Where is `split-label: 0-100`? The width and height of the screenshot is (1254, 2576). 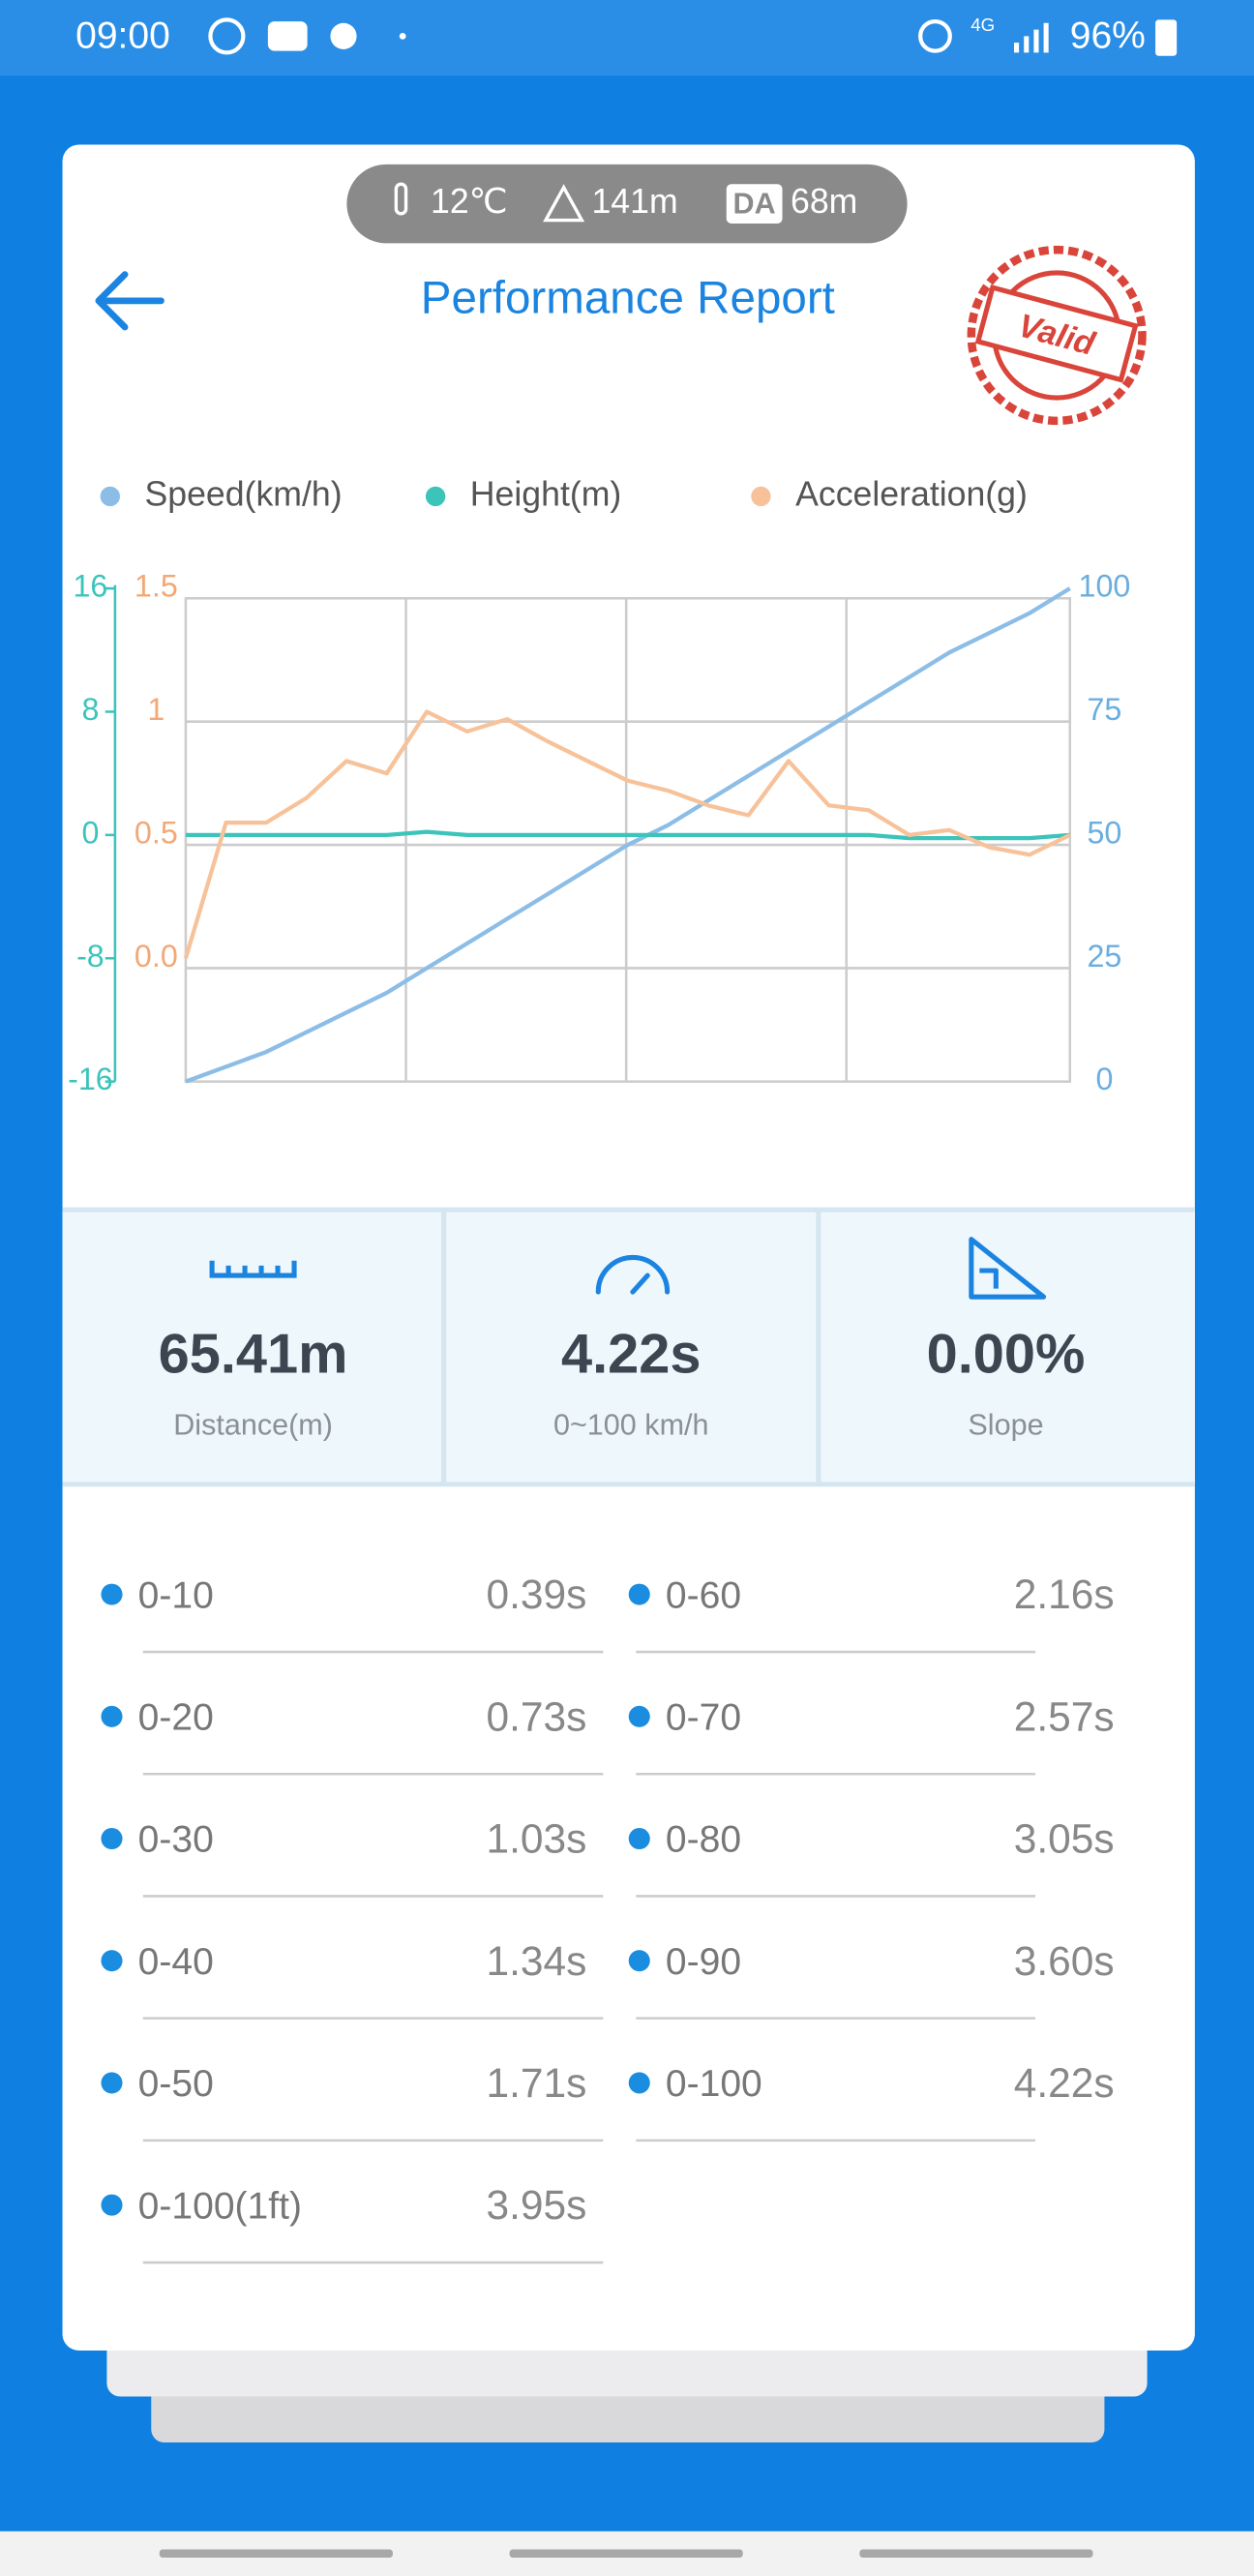 split-label: 0-100 is located at coordinates (714, 2084).